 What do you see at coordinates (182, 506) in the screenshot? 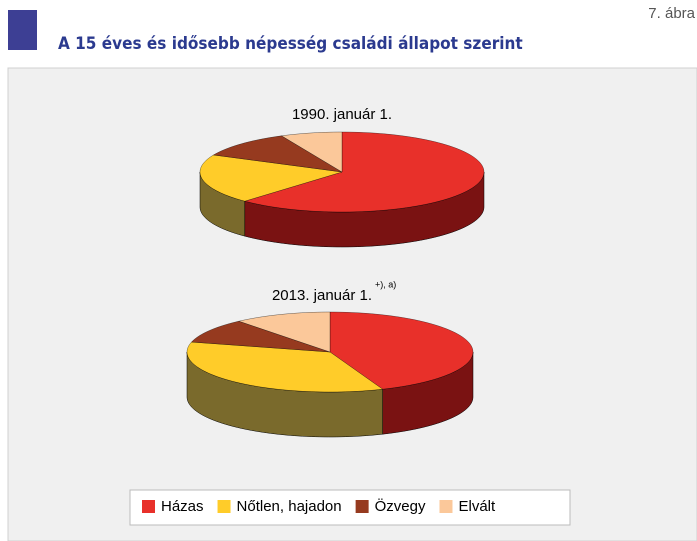
I see `legend-label: Házas` at bounding box center [182, 506].